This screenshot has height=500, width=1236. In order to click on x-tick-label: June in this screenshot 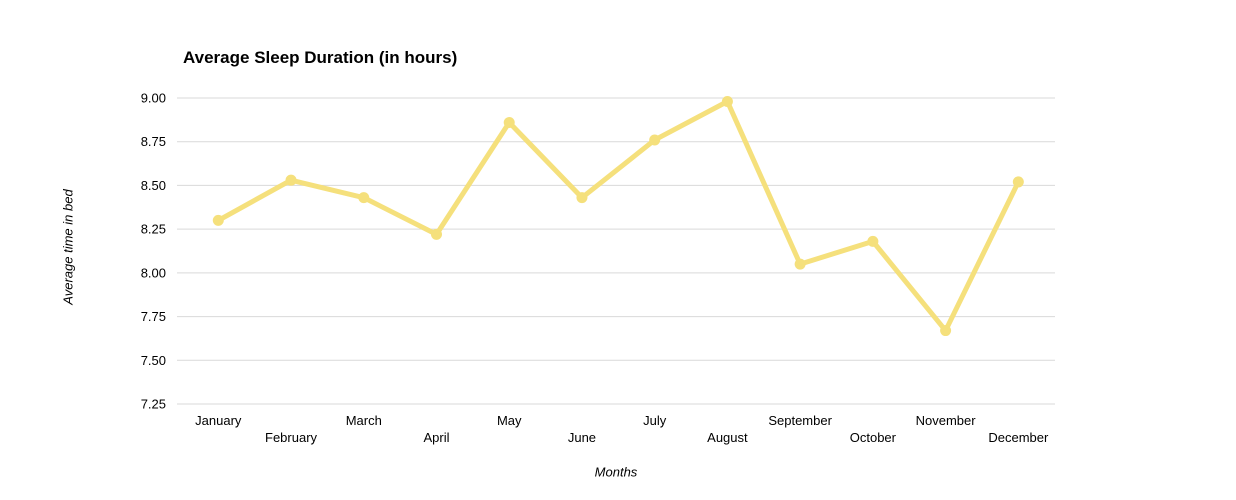, I will do `click(582, 437)`.